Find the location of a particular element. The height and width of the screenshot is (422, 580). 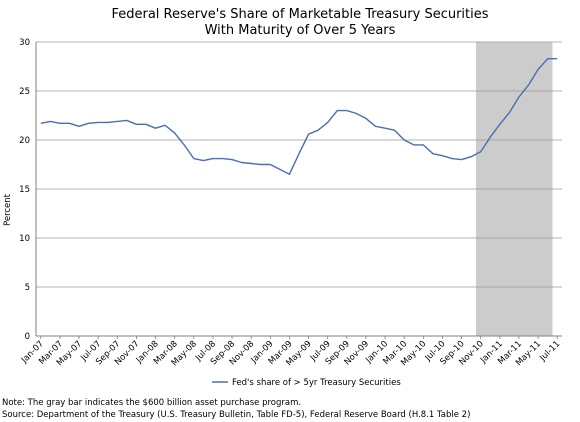

legend-label: Fed's share of > 5yr Treasury Securities is located at coordinates (316, 383).